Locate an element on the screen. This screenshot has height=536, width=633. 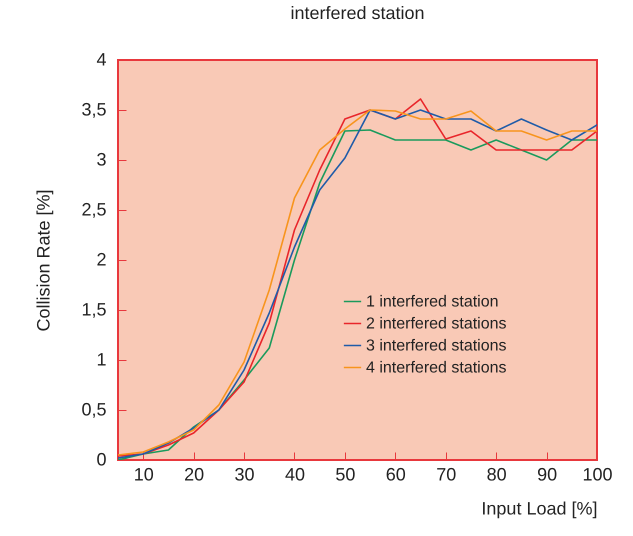
x-tick-label: 100 is located at coordinates (597, 474).